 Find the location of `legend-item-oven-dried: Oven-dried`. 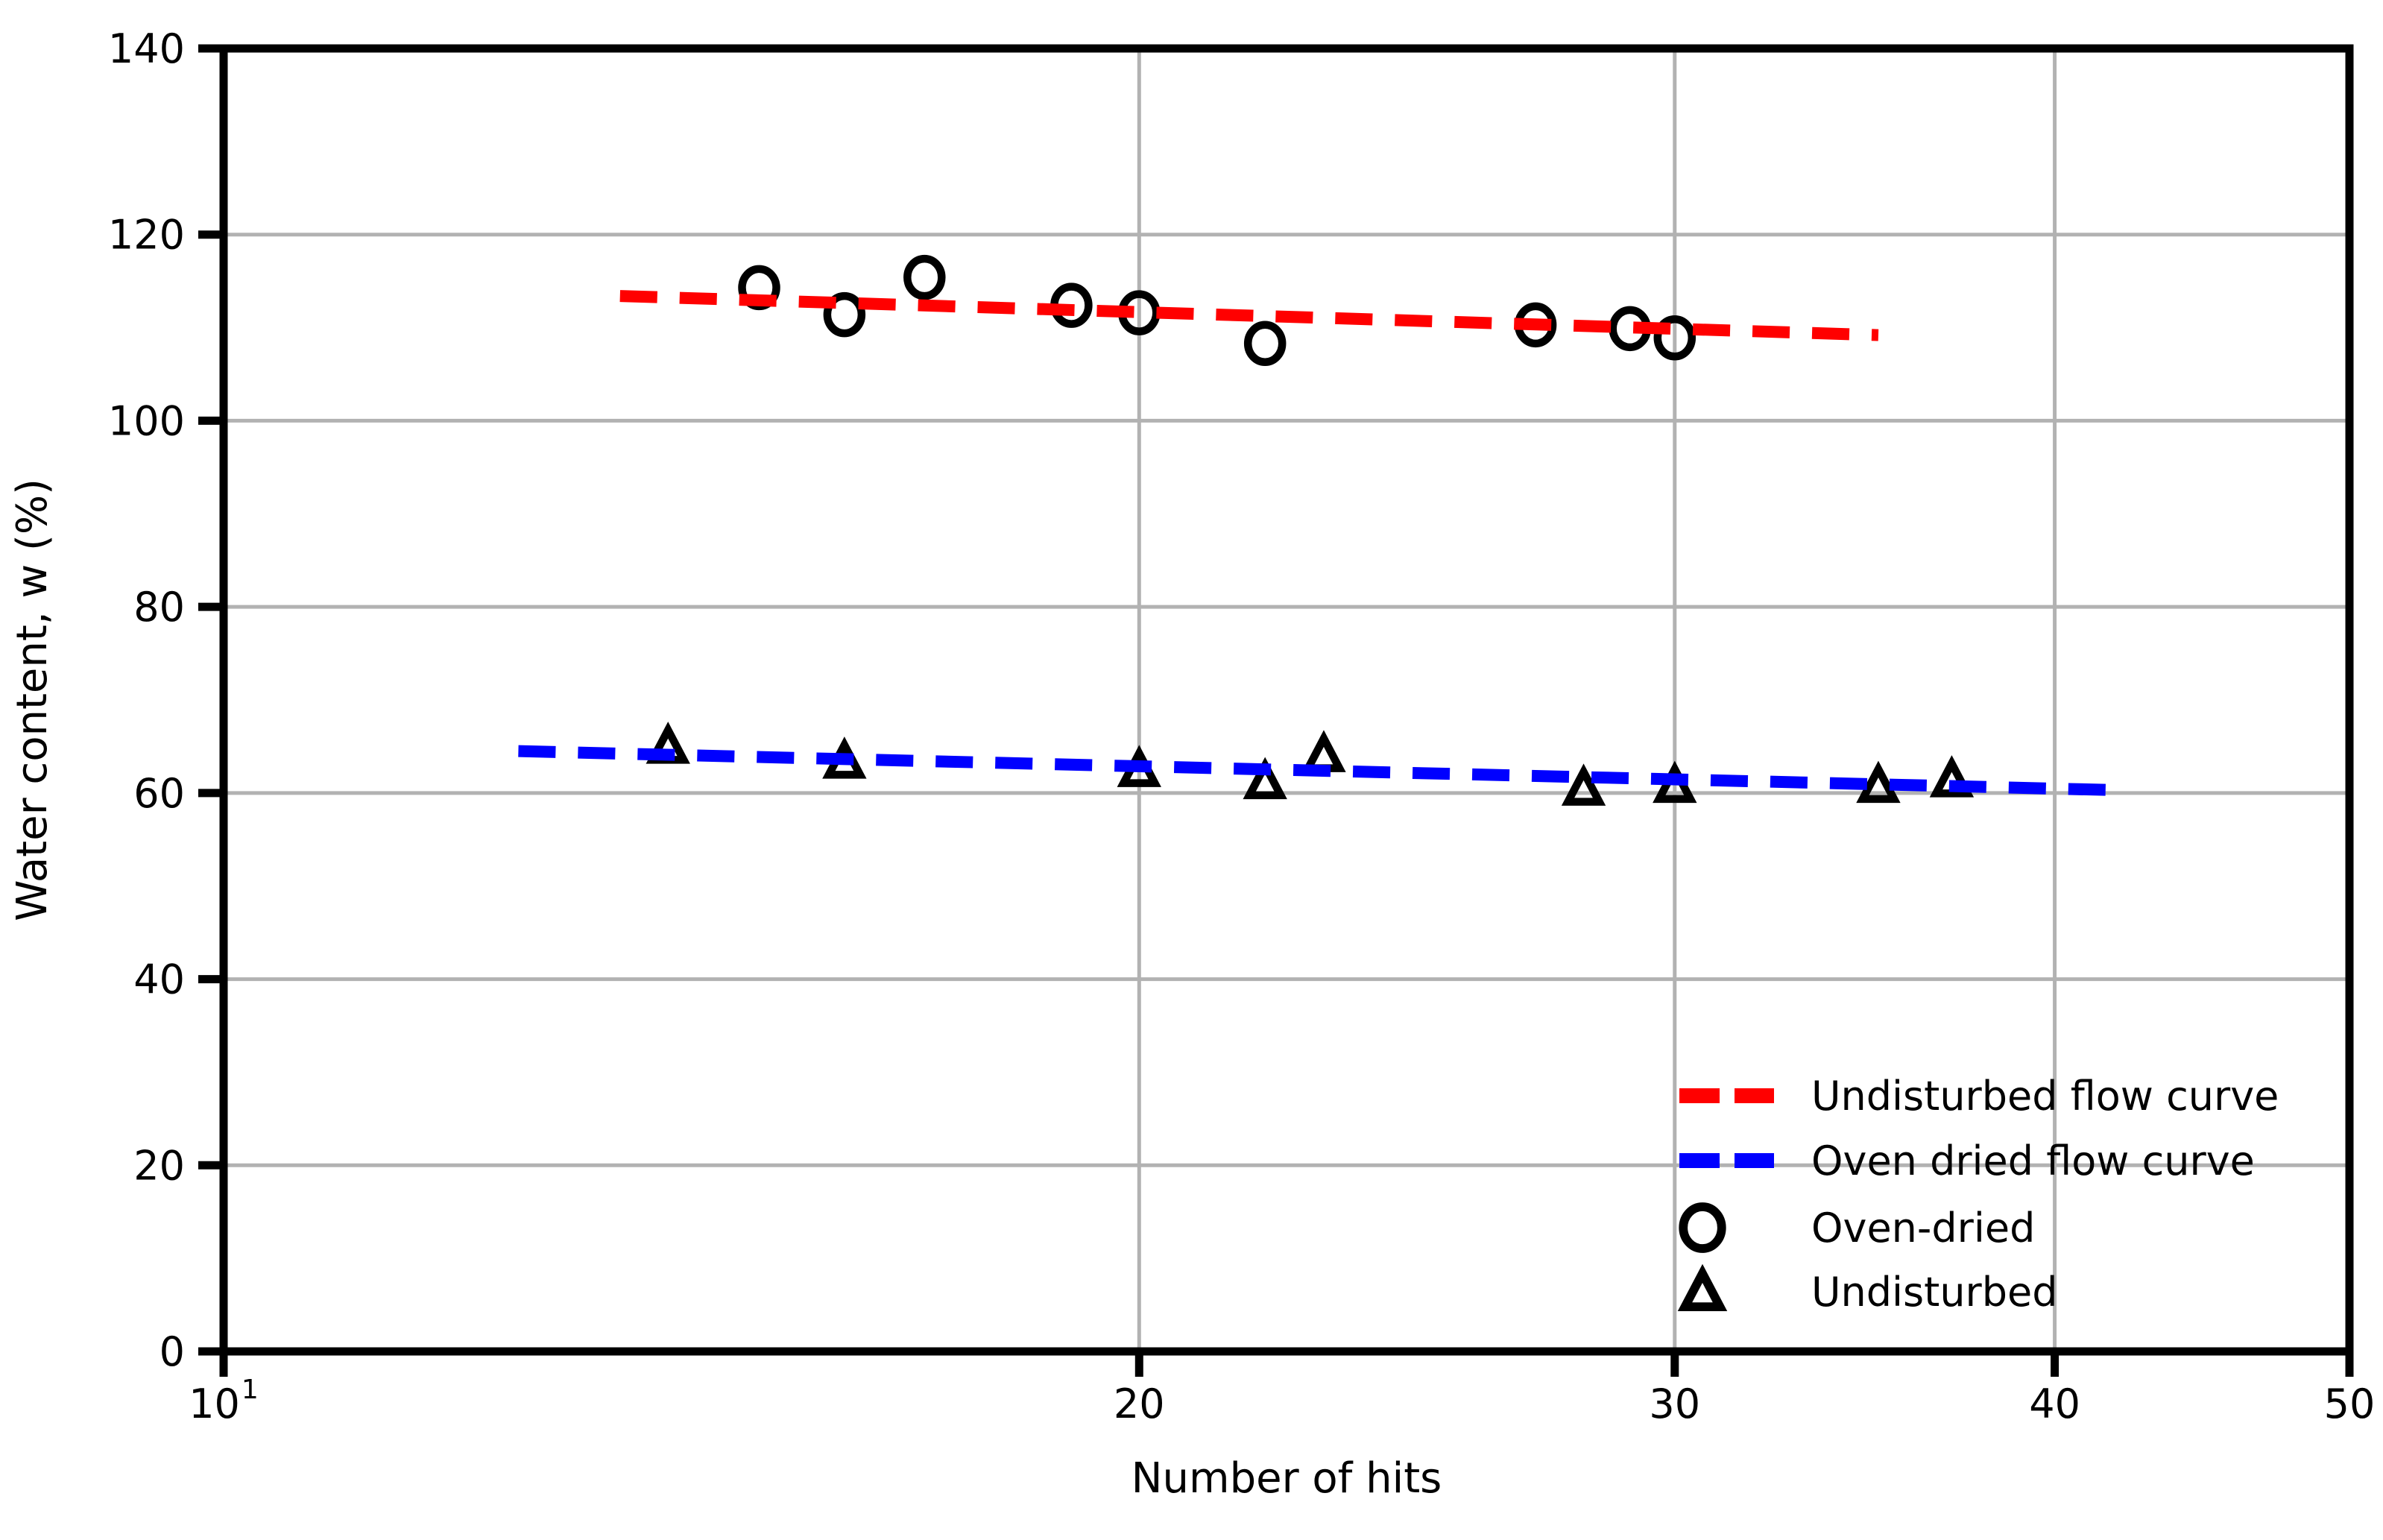

legend-item-oven-dried: Oven-dried is located at coordinates (1857, 1227).